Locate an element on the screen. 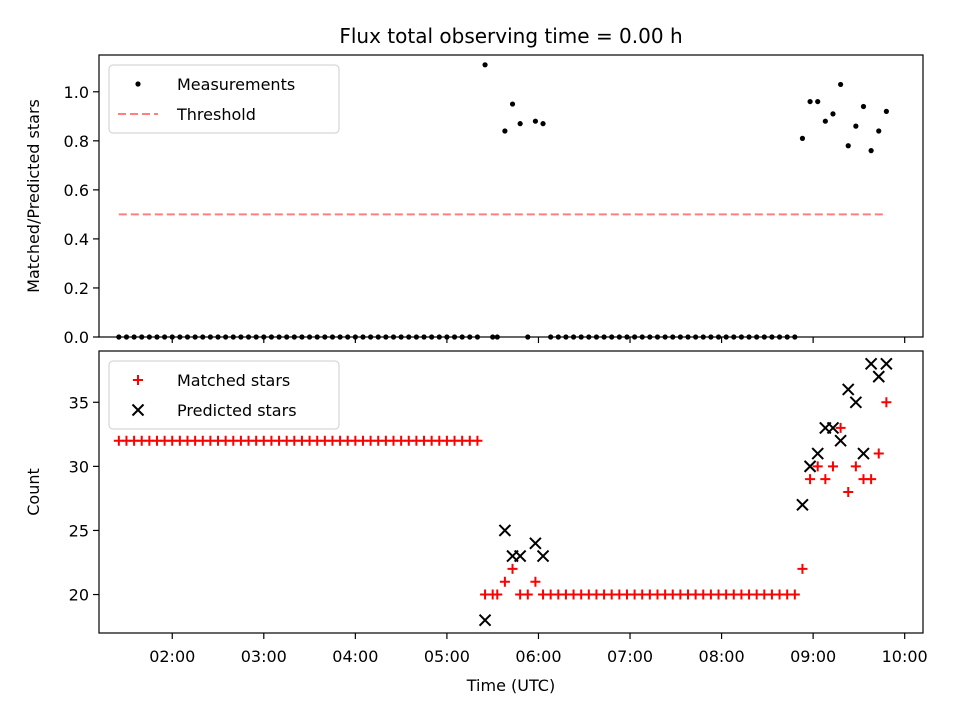 The height and width of the screenshot is (720, 960). x-tick-label: 06:00 is located at coordinates (538, 656).